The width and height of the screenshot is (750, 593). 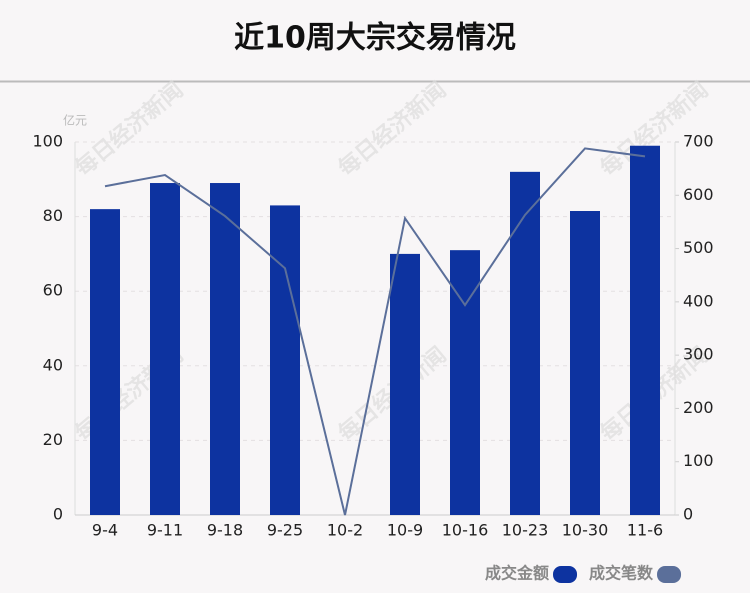 What do you see at coordinates (645, 530) in the screenshot?
I see `x-tick-label: 11-6` at bounding box center [645, 530].